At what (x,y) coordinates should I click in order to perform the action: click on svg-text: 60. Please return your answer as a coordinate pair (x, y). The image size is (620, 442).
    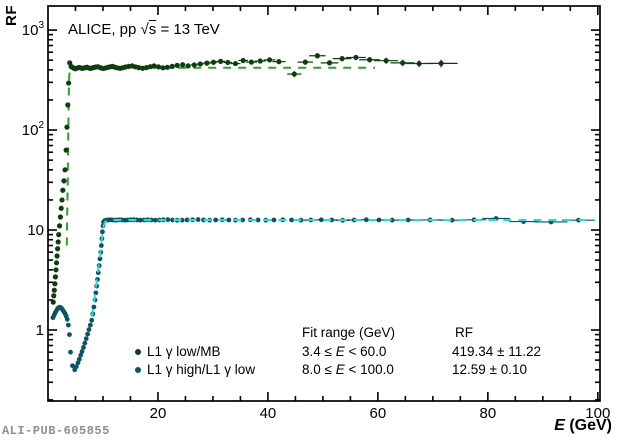
    Looking at the image, I should click on (378, 413).